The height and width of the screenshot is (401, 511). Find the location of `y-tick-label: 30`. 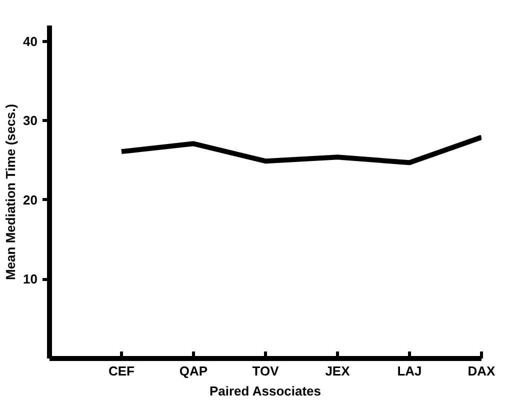

y-tick-label: 30 is located at coordinates (30, 120).